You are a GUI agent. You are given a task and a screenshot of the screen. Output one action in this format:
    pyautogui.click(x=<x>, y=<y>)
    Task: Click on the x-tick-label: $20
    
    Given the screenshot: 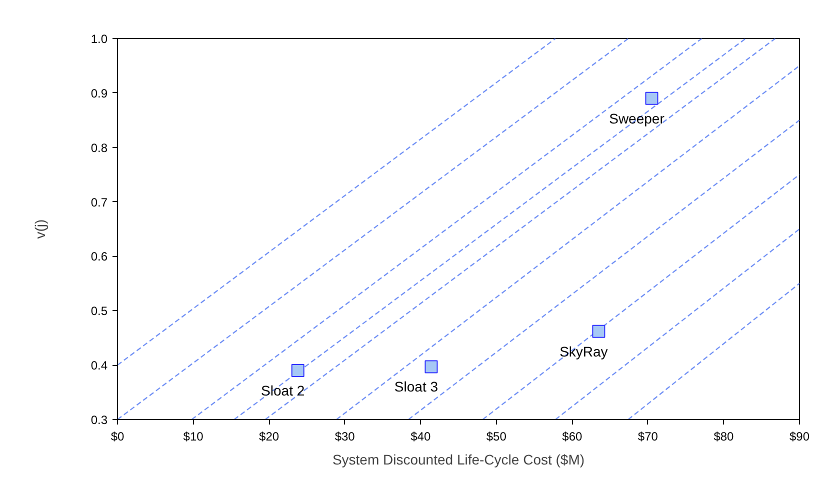 What is the action you would take?
    pyautogui.click(x=269, y=437)
    